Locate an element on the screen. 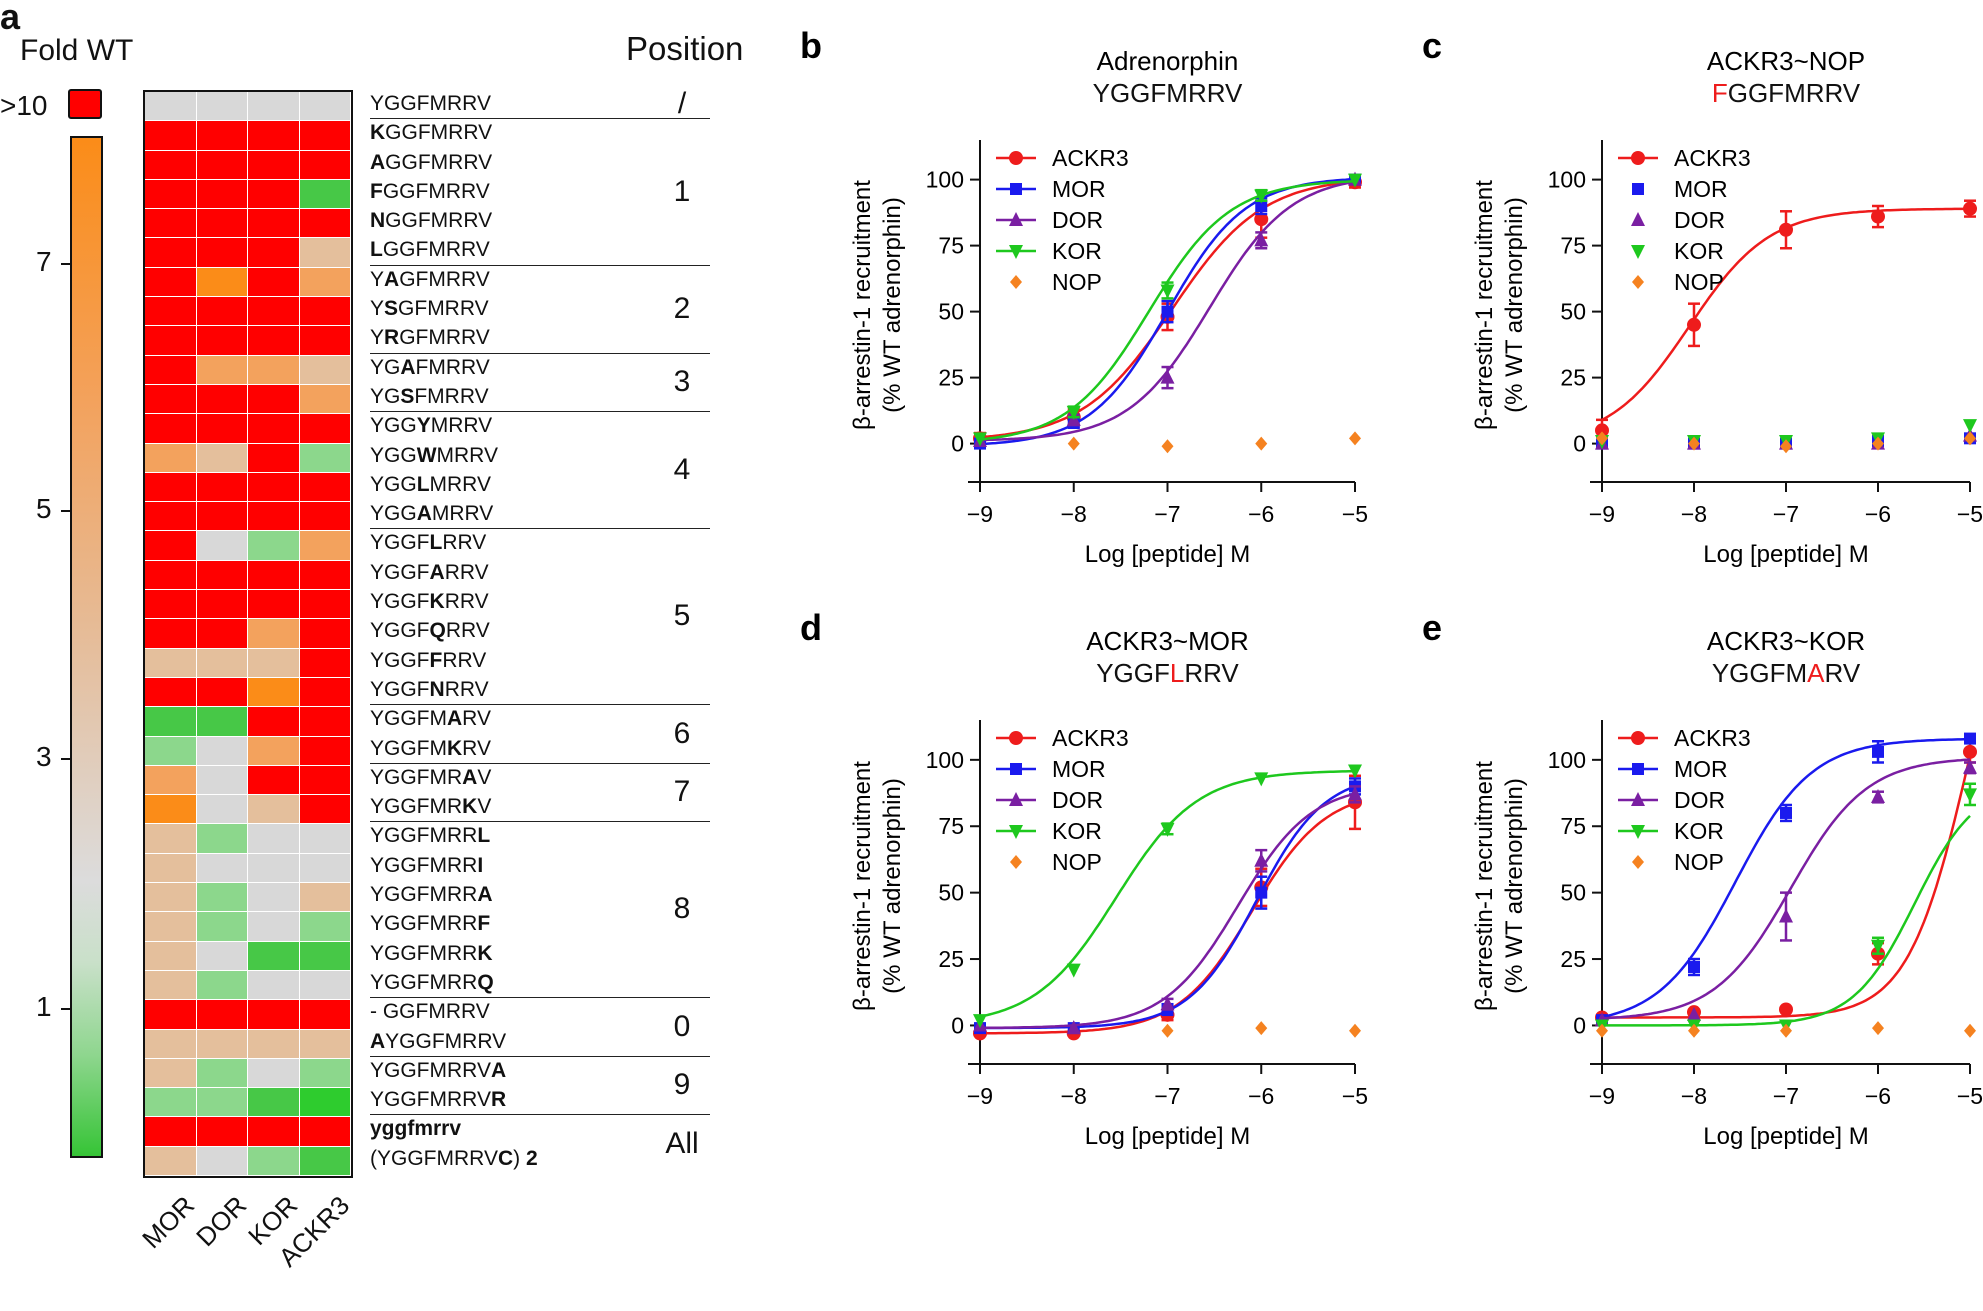 Image resolution: width=1983 pixels, height=1311 pixels. series-nop is located at coordinates (1786, 1029).